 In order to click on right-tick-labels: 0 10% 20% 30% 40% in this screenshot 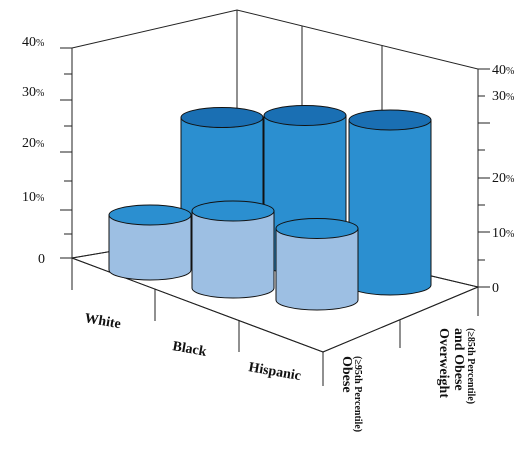, I will do `click(503, 179)`.